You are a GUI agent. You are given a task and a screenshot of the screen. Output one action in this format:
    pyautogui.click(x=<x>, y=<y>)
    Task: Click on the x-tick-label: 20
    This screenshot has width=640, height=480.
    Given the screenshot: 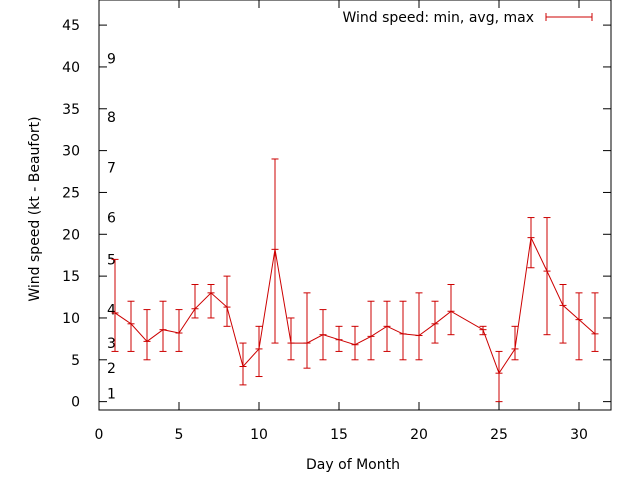 What is the action you would take?
    pyautogui.click(x=419, y=435)
    